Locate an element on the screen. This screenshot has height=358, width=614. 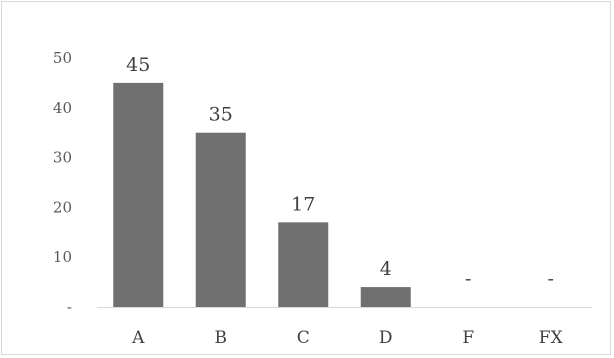
x-tick-label: FX is located at coordinates (551, 338).